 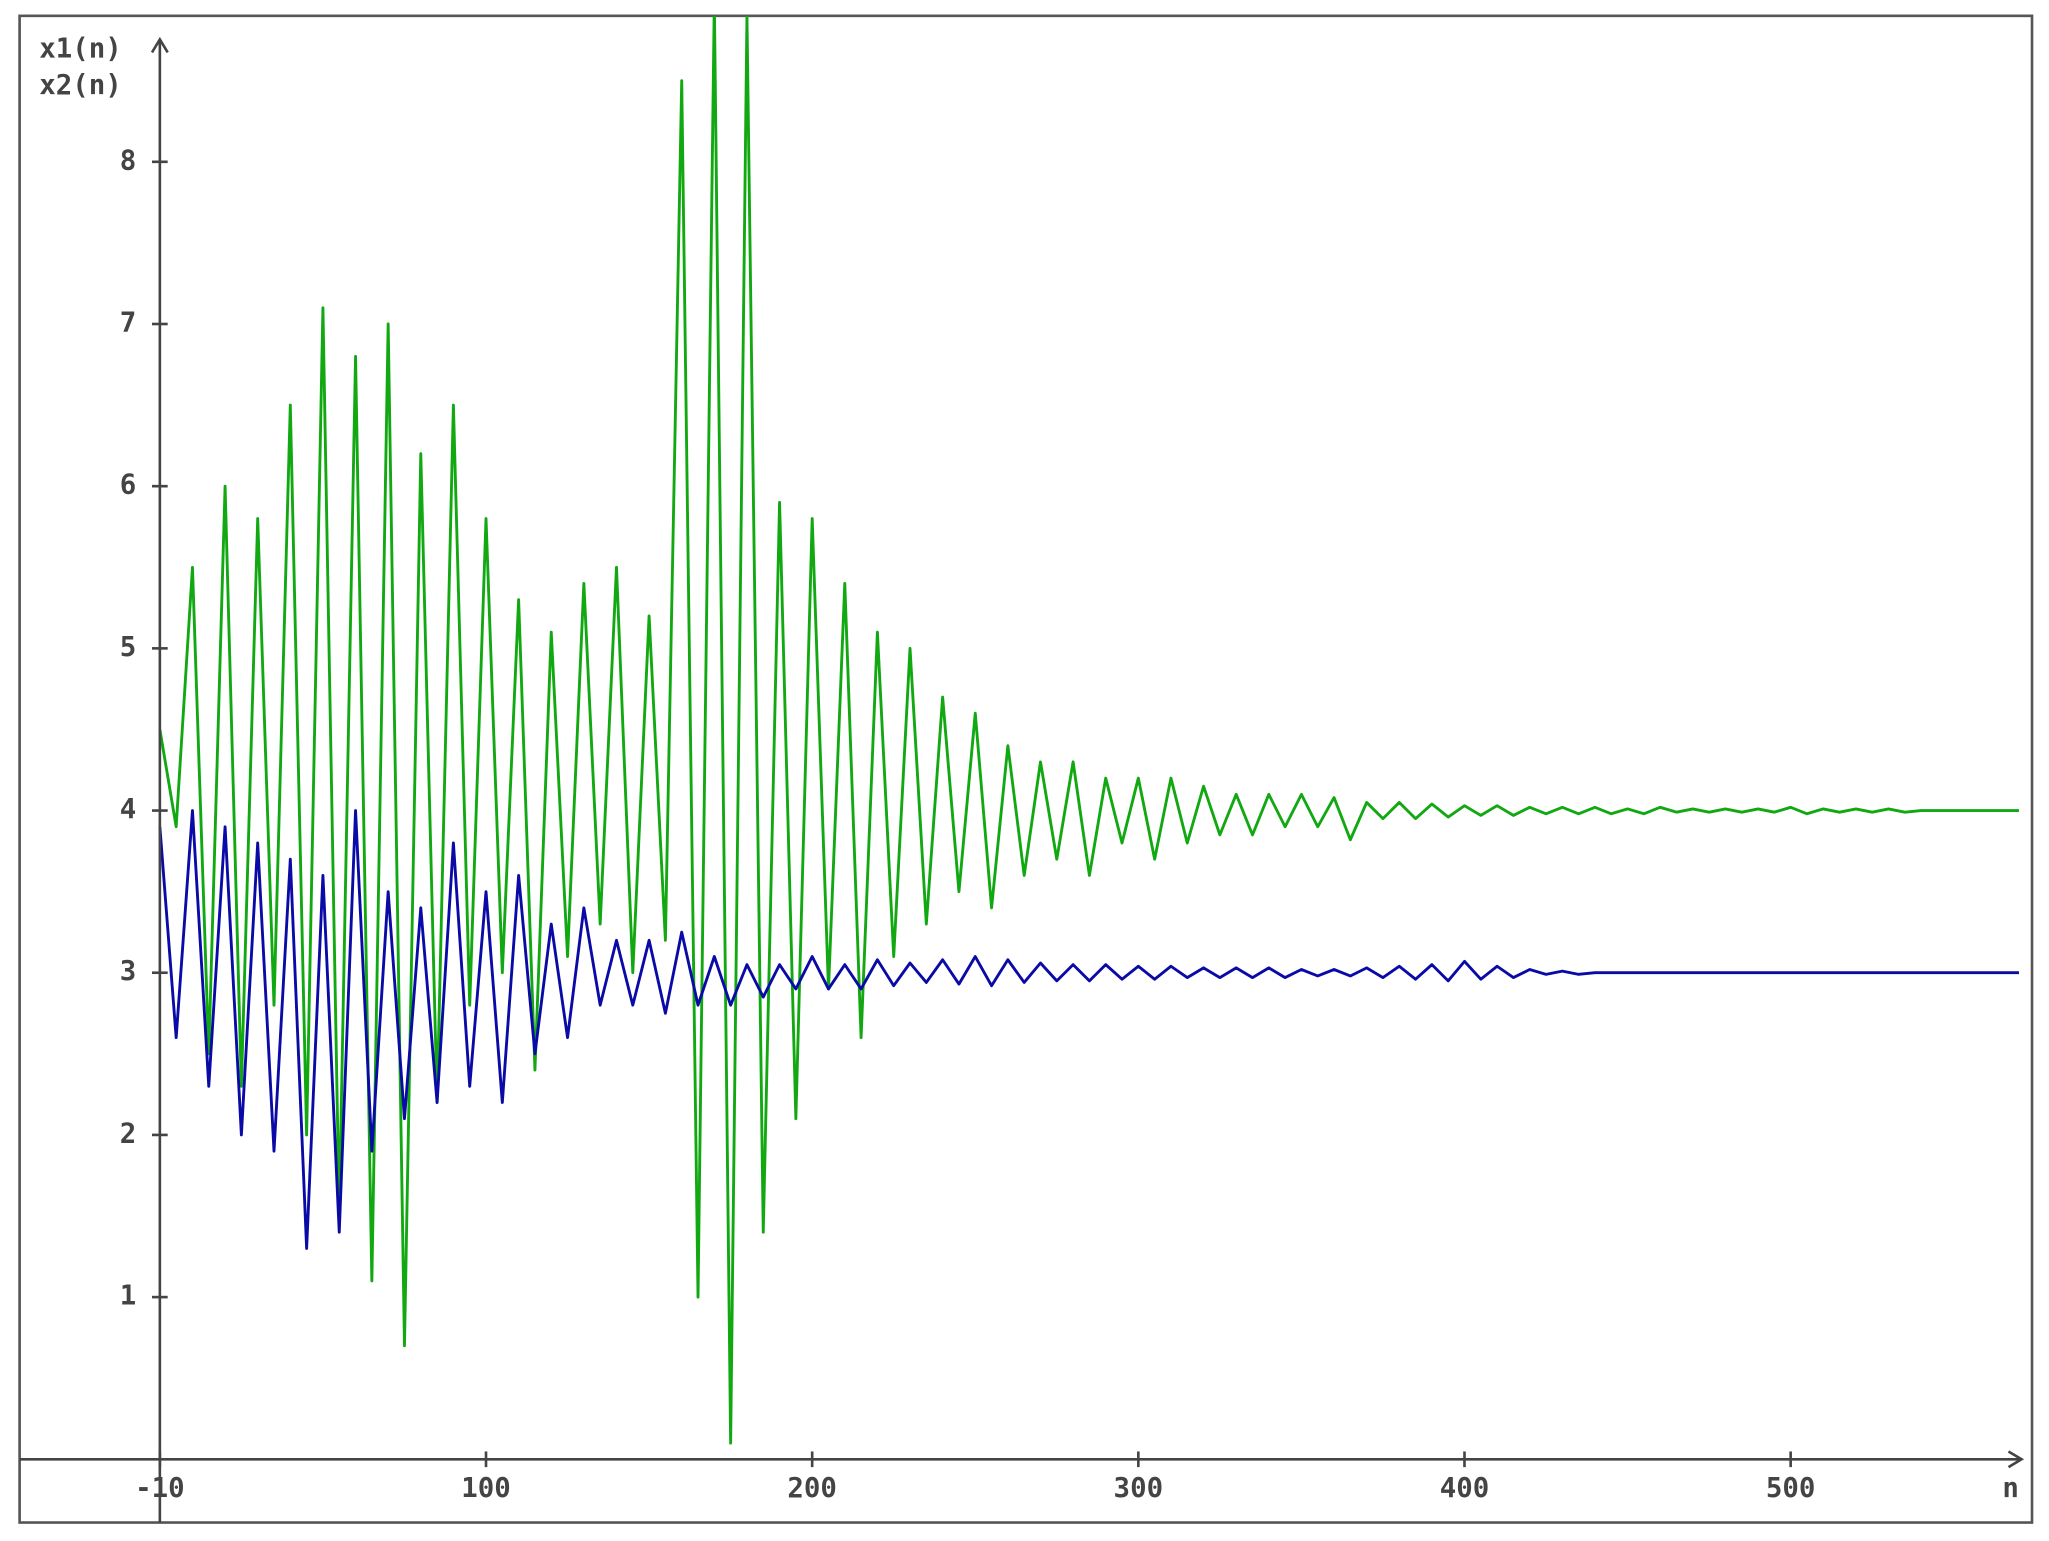 What do you see at coordinates (128, 809) in the screenshot?
I see `y-tick-label: 4` at bounding box center [128, 809].